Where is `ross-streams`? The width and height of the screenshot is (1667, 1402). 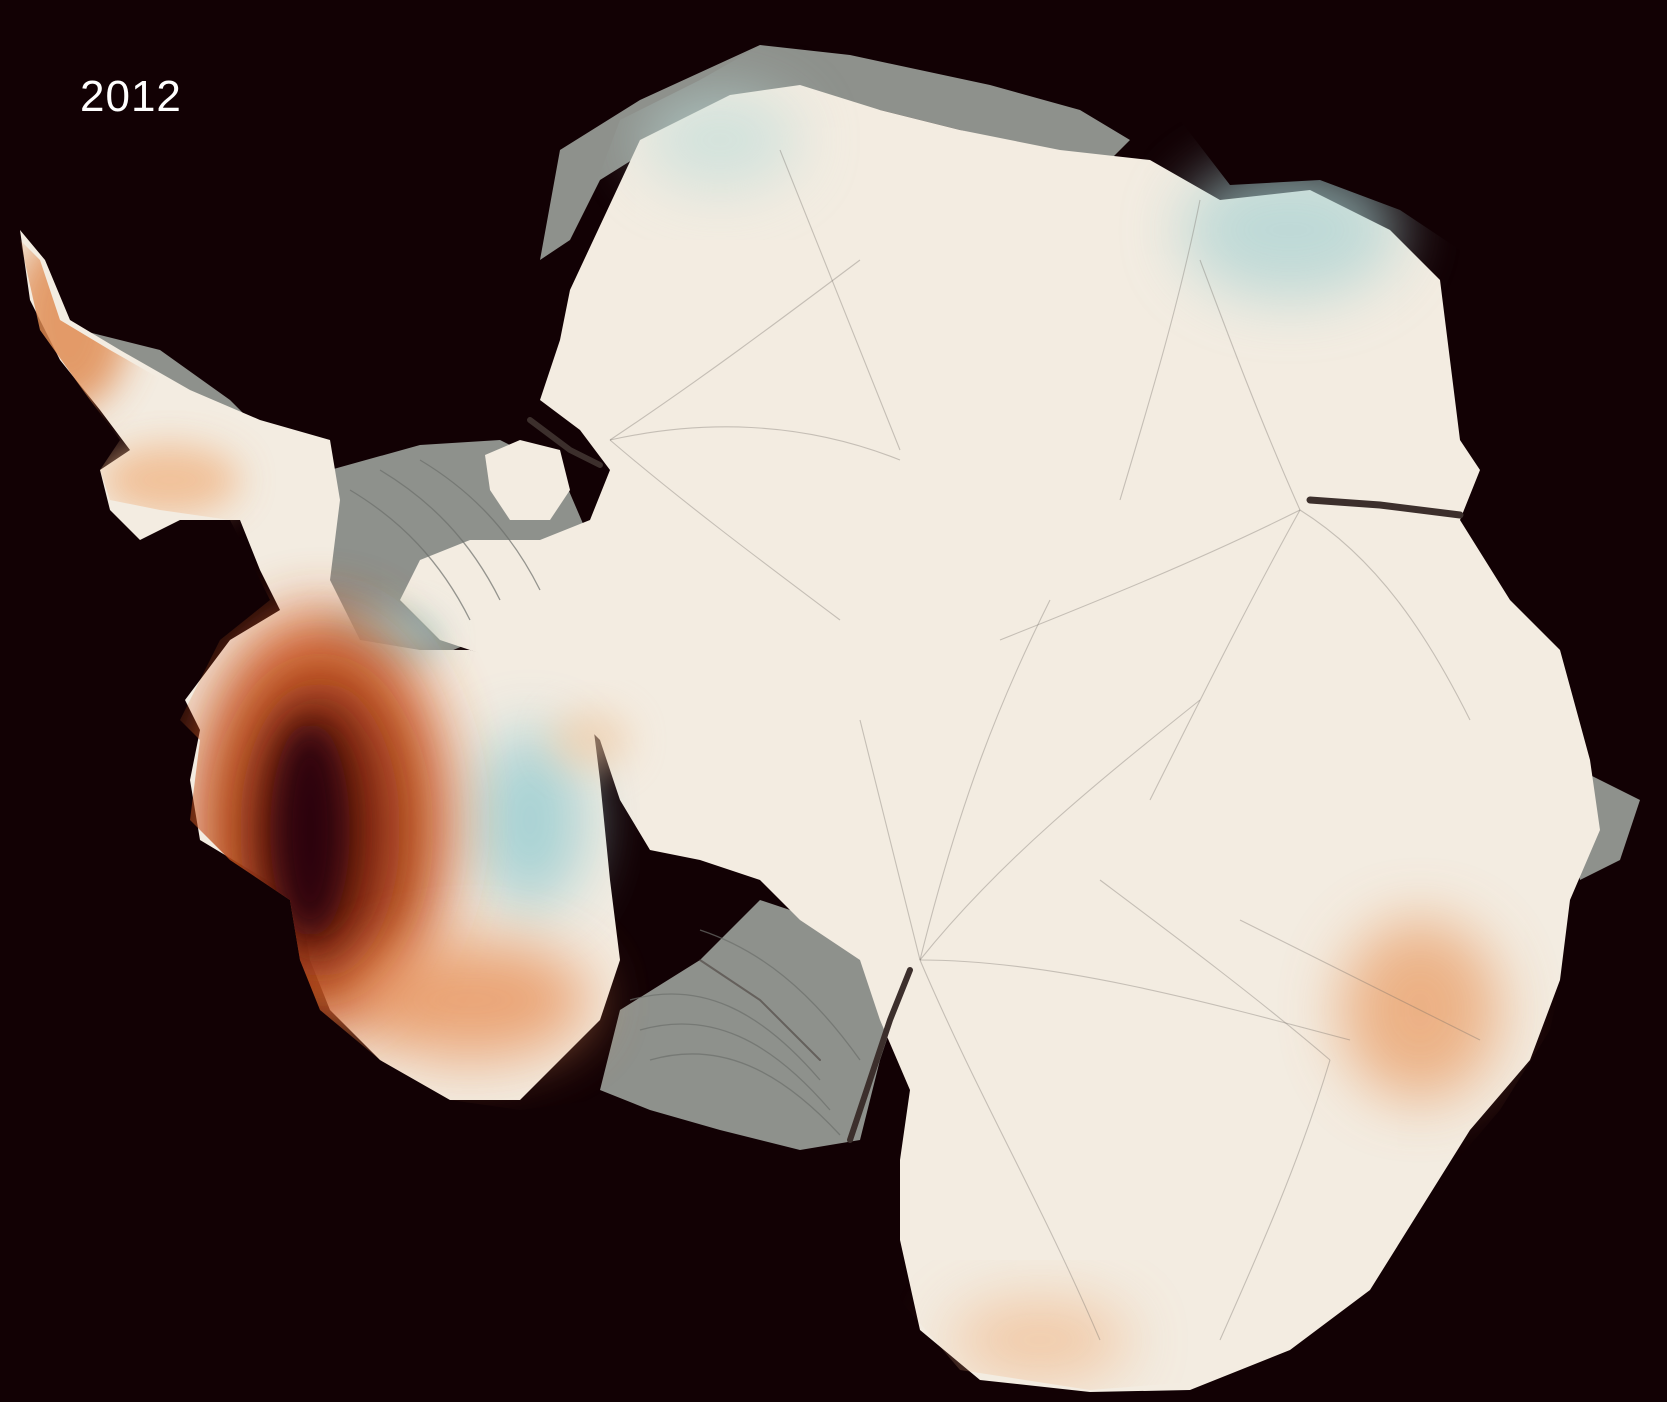 ross-streams is located at coordinates (760, 1010).